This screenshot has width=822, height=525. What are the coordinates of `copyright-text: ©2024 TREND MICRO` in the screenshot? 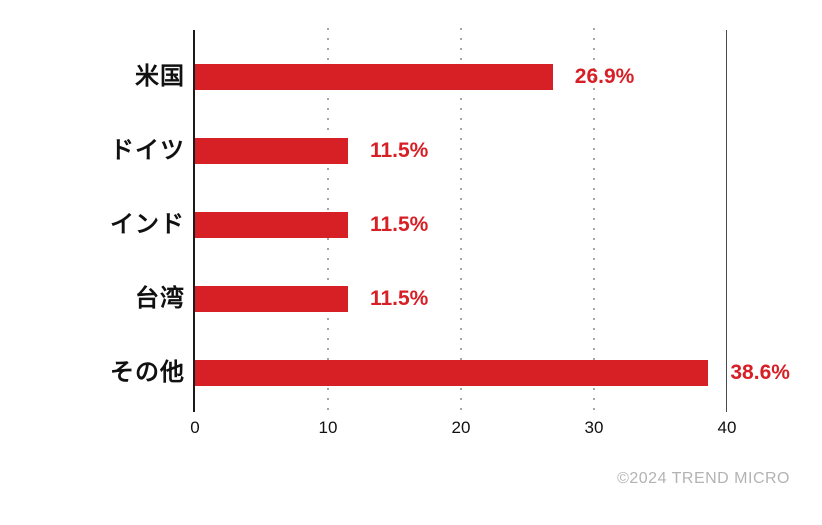 It's located at (703, 478).